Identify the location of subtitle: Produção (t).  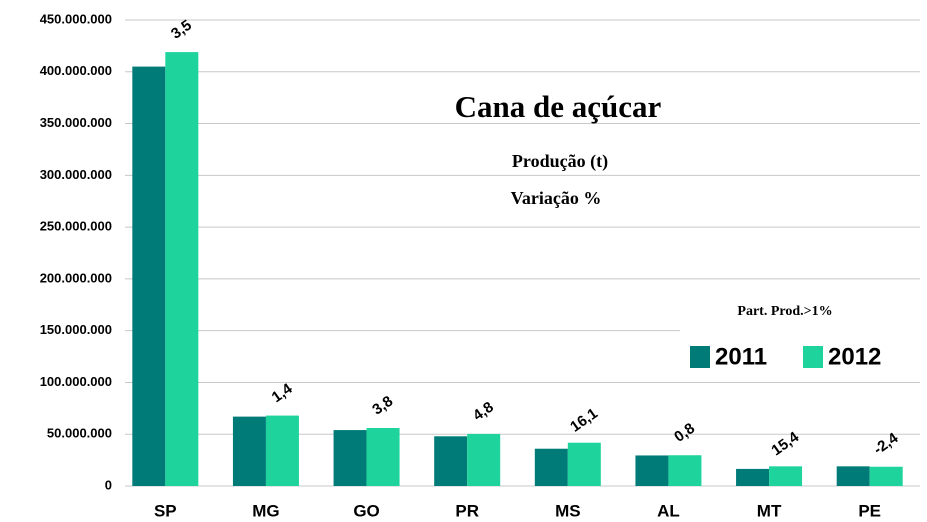
(560, 161).